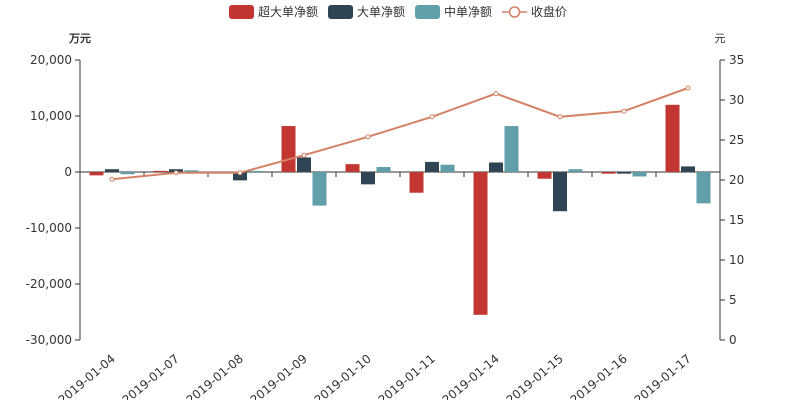 The height and width of the screenshot is (400, 800). Describe the element at coordinates (49, 284) in the screenshot. I see `y-left-tick-label: -20,000` at that location.